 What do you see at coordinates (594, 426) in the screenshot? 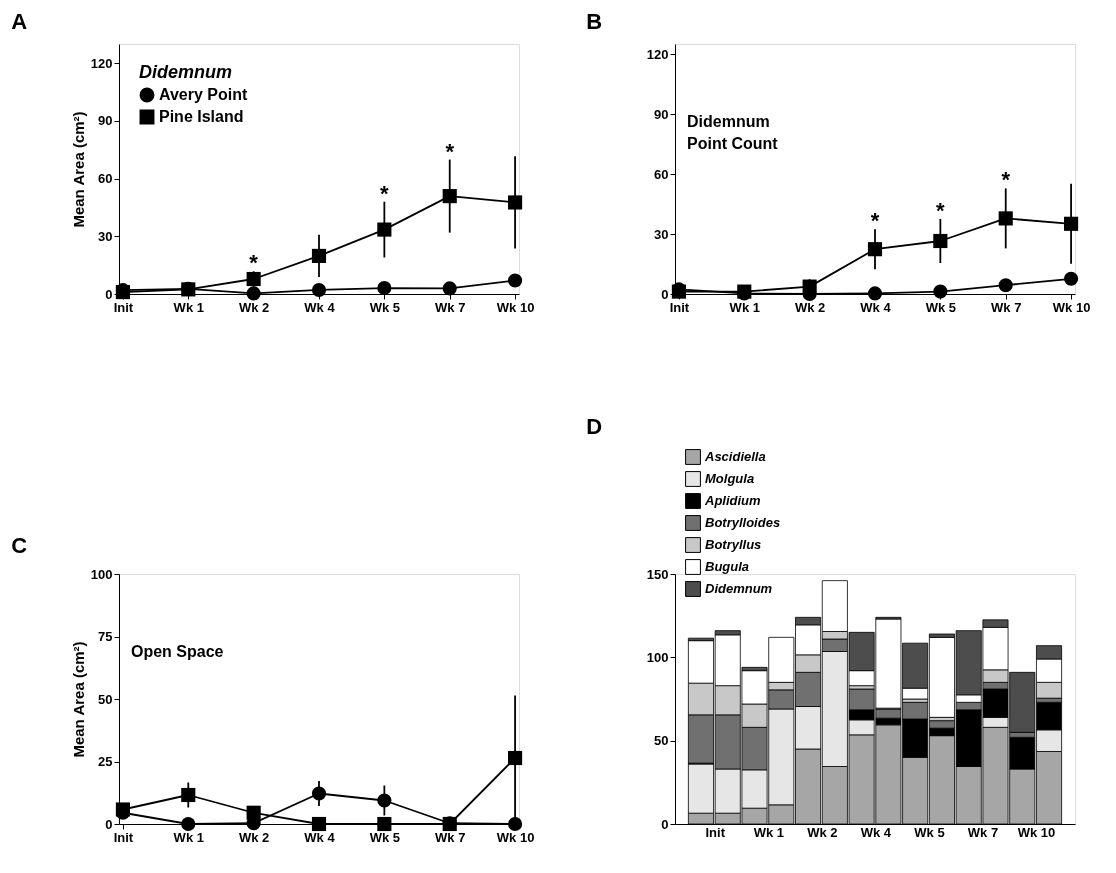
I see `chart-title: D` at bounding box center [594, 426].